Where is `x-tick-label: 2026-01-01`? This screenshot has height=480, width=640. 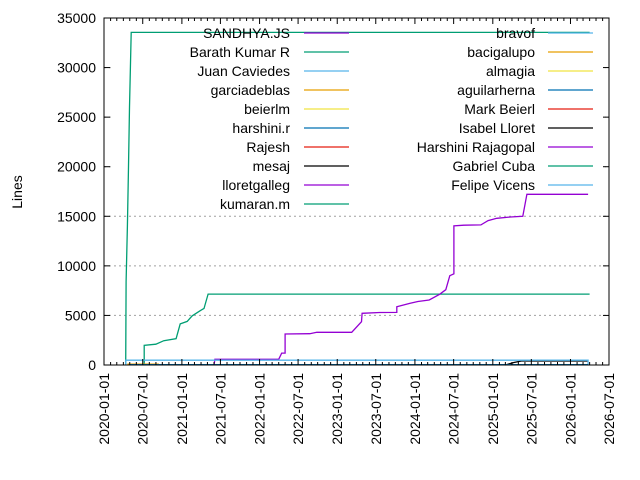
x-tick-label: 2026-01-01 is located at coordinates (570, 409).